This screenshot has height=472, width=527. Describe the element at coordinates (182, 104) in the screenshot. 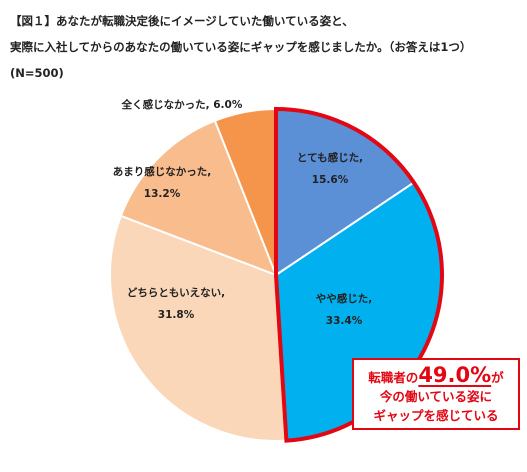

I see `slice-label-5: 全く感じなかった, 6.0%` at that location.